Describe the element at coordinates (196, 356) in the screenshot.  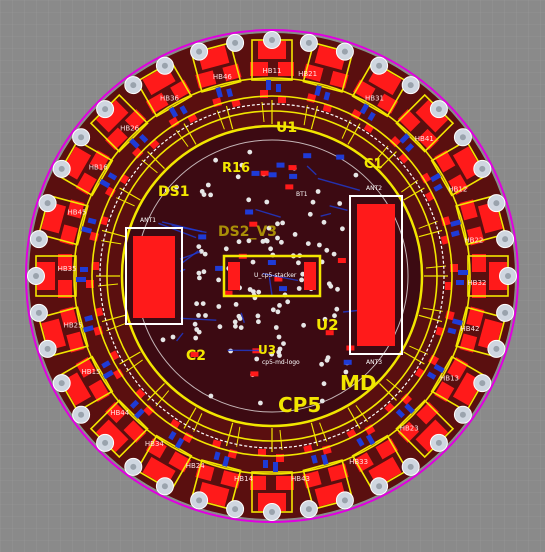
I see `label-c2: C2` at that location.